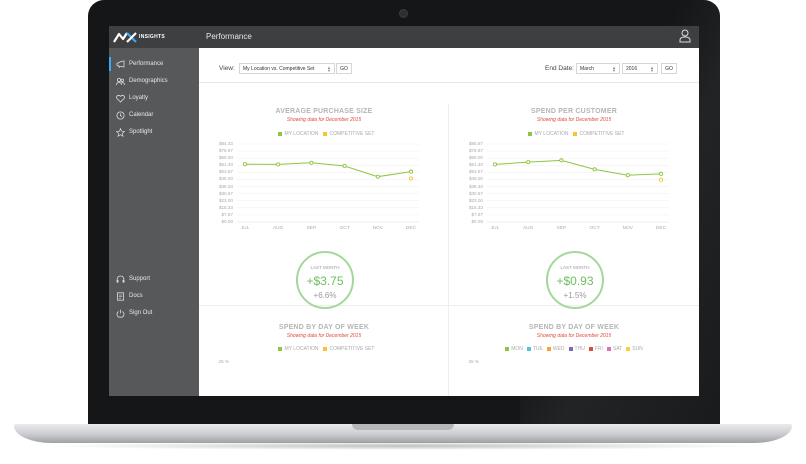 Image resolution: width=806 pixels, height=464 pixels. What do you see at coordinates (344, 68) in the screenshot?
I see `view-go-button: GO` at bounding box center [344, 68].